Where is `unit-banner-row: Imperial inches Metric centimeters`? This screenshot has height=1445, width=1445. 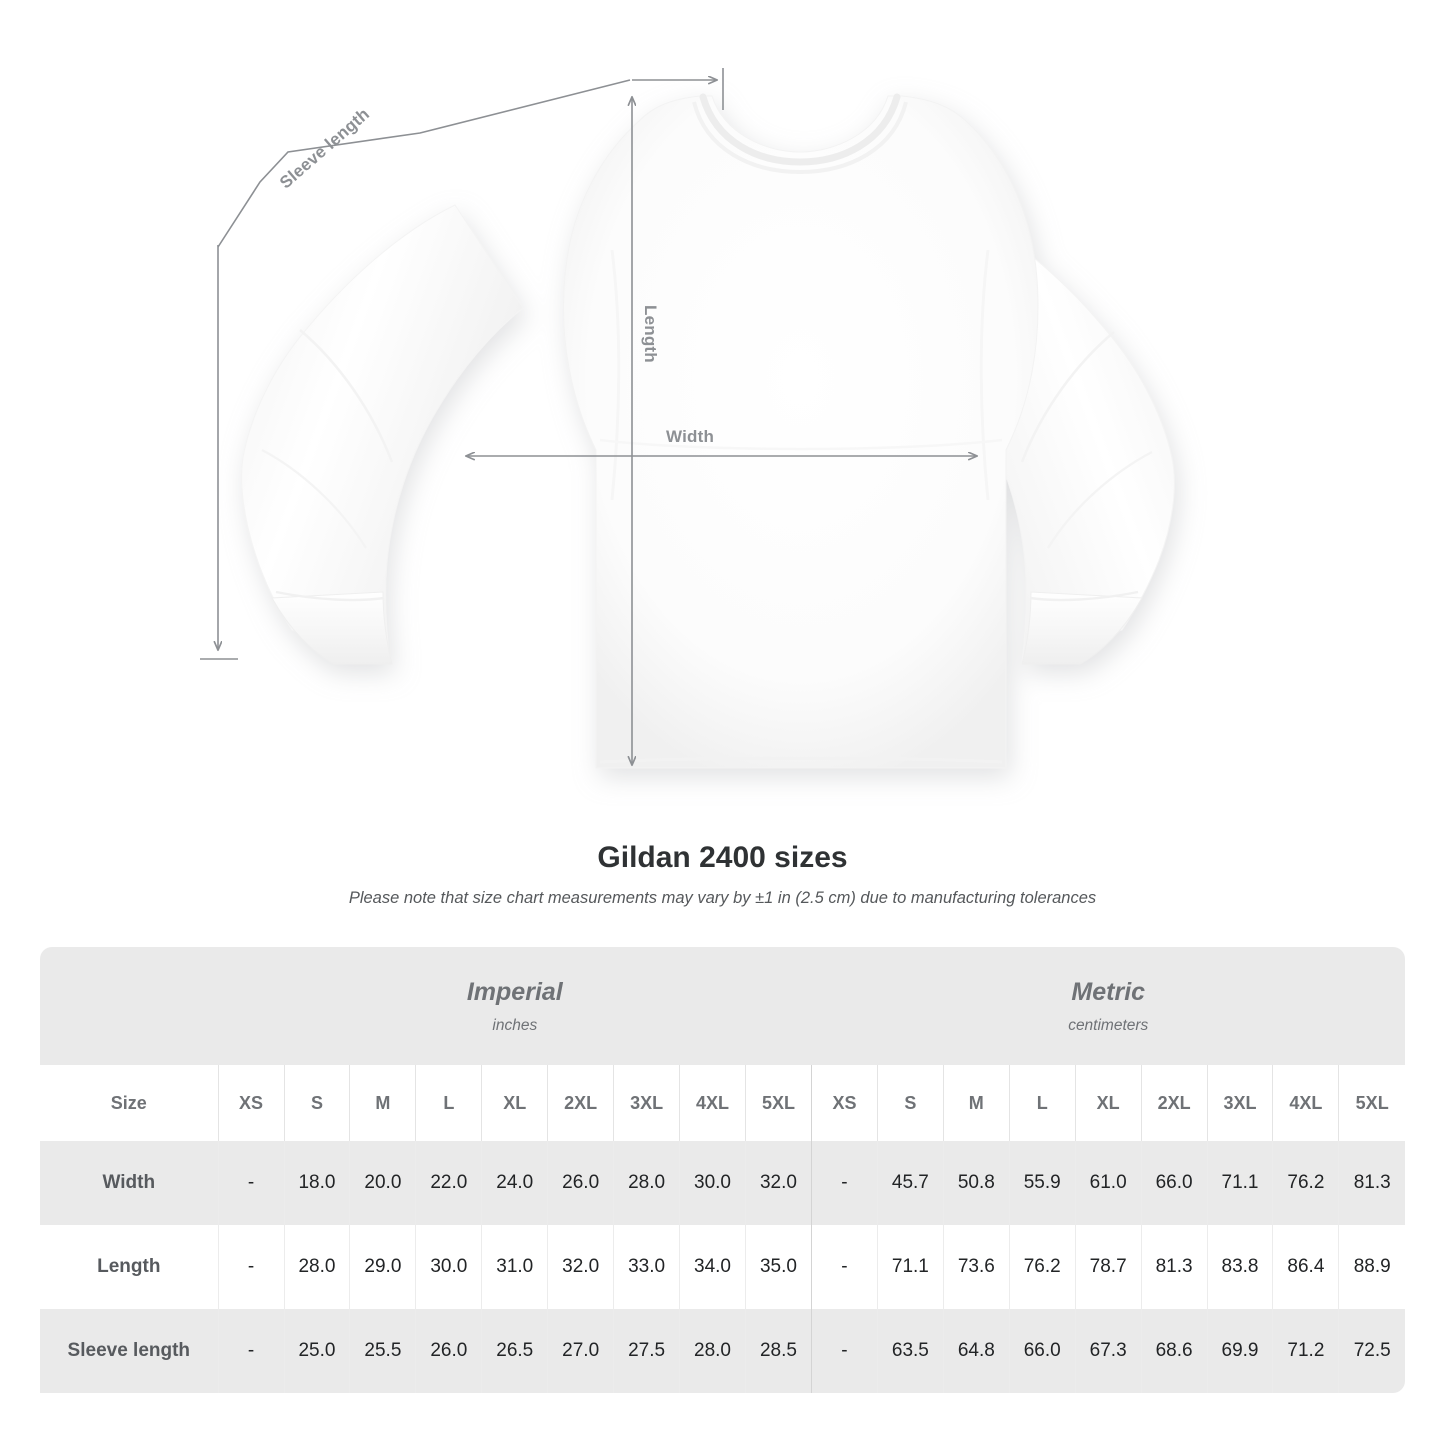
unit-banner-row: Imperial inches Metric centimeters is located at coordinates (722, 1006).